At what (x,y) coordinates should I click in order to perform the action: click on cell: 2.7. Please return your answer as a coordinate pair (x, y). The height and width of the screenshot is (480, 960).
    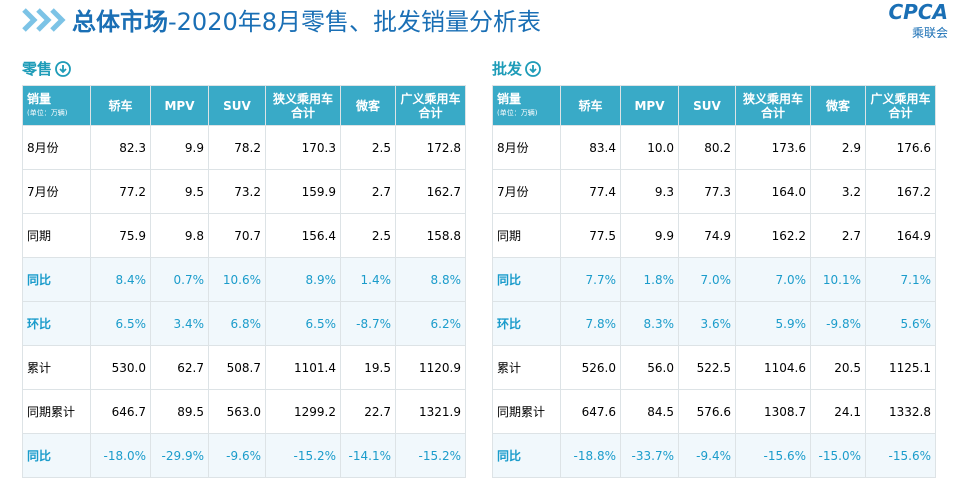
    Looking at the image, I should click on (838, 235).